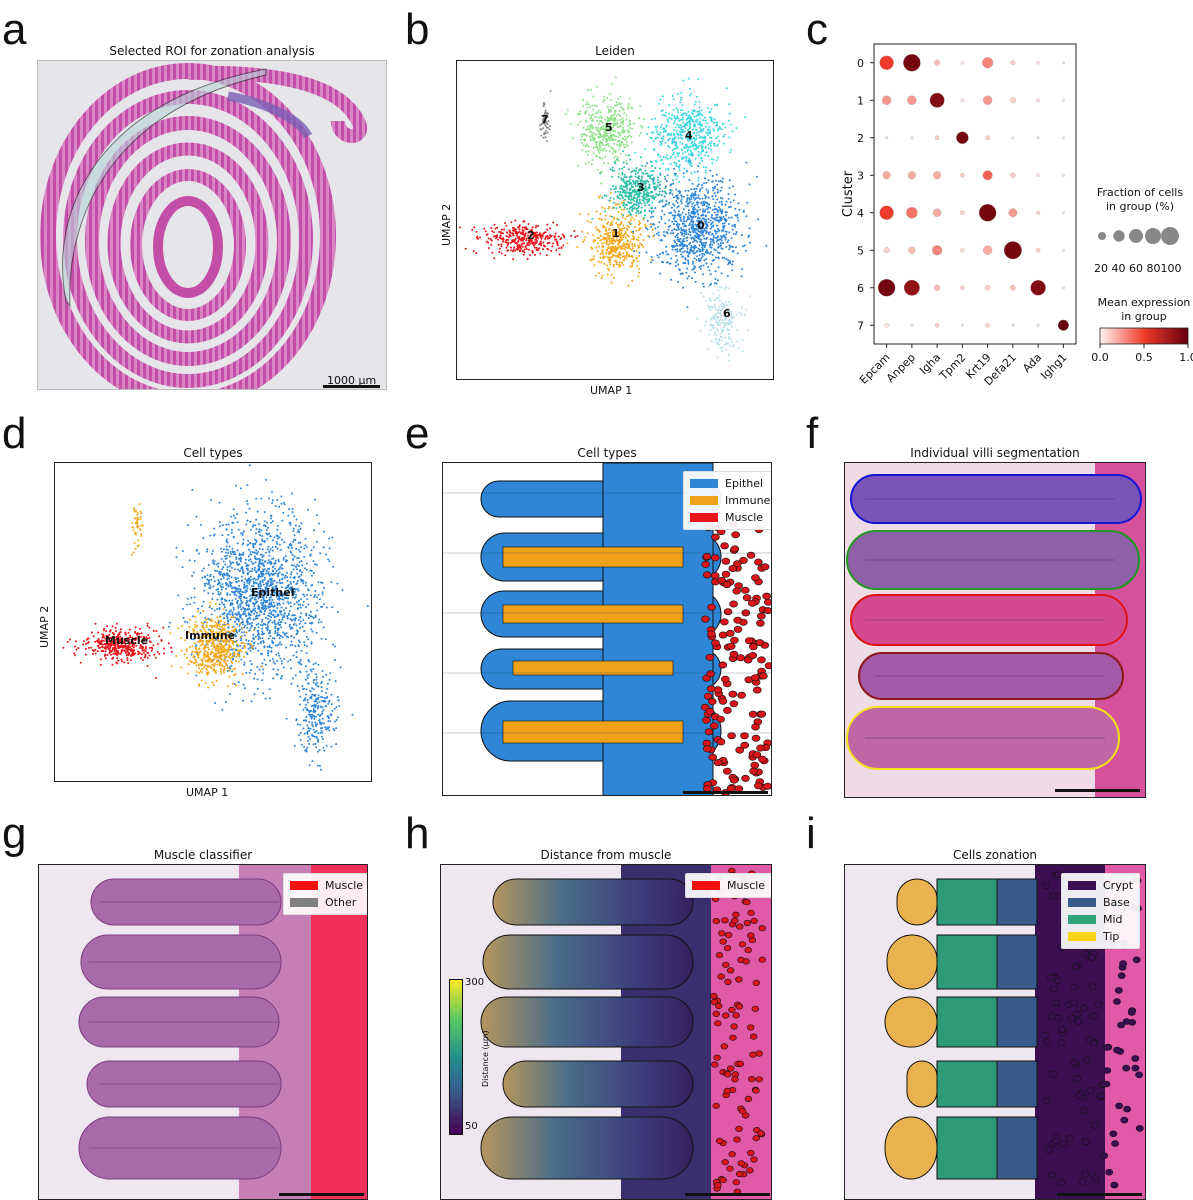 Image resolution: width=1193 pixels, height=1200 pixels. I want to click on umap-celltype-epithel-tail, so click(319, 716).